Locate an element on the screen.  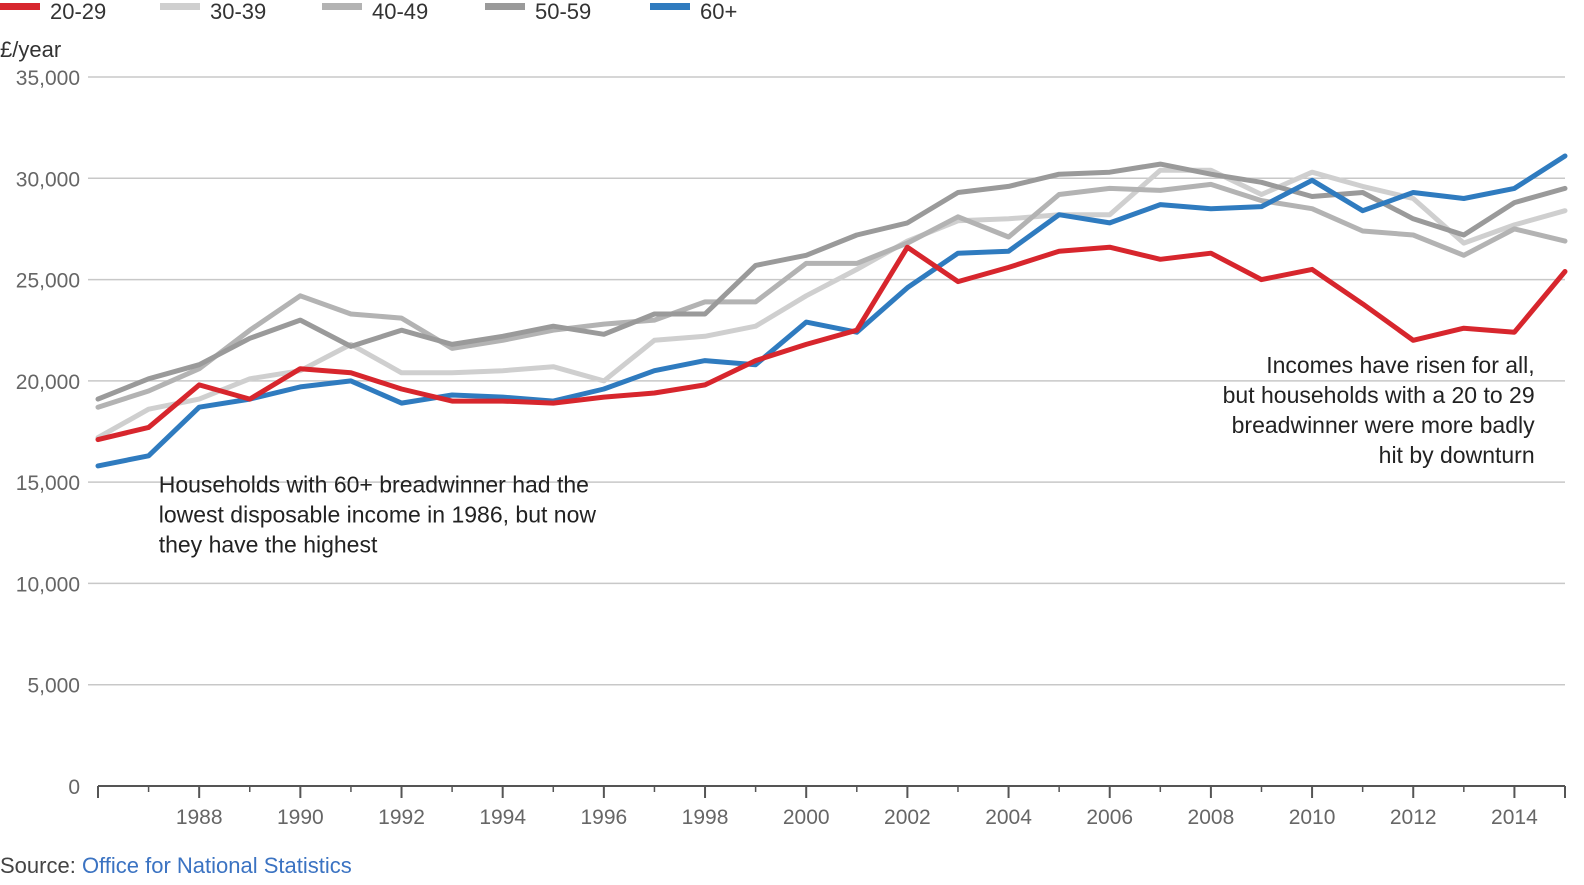
source-link: Office for National Statistics is located at coordinates (216, 865).